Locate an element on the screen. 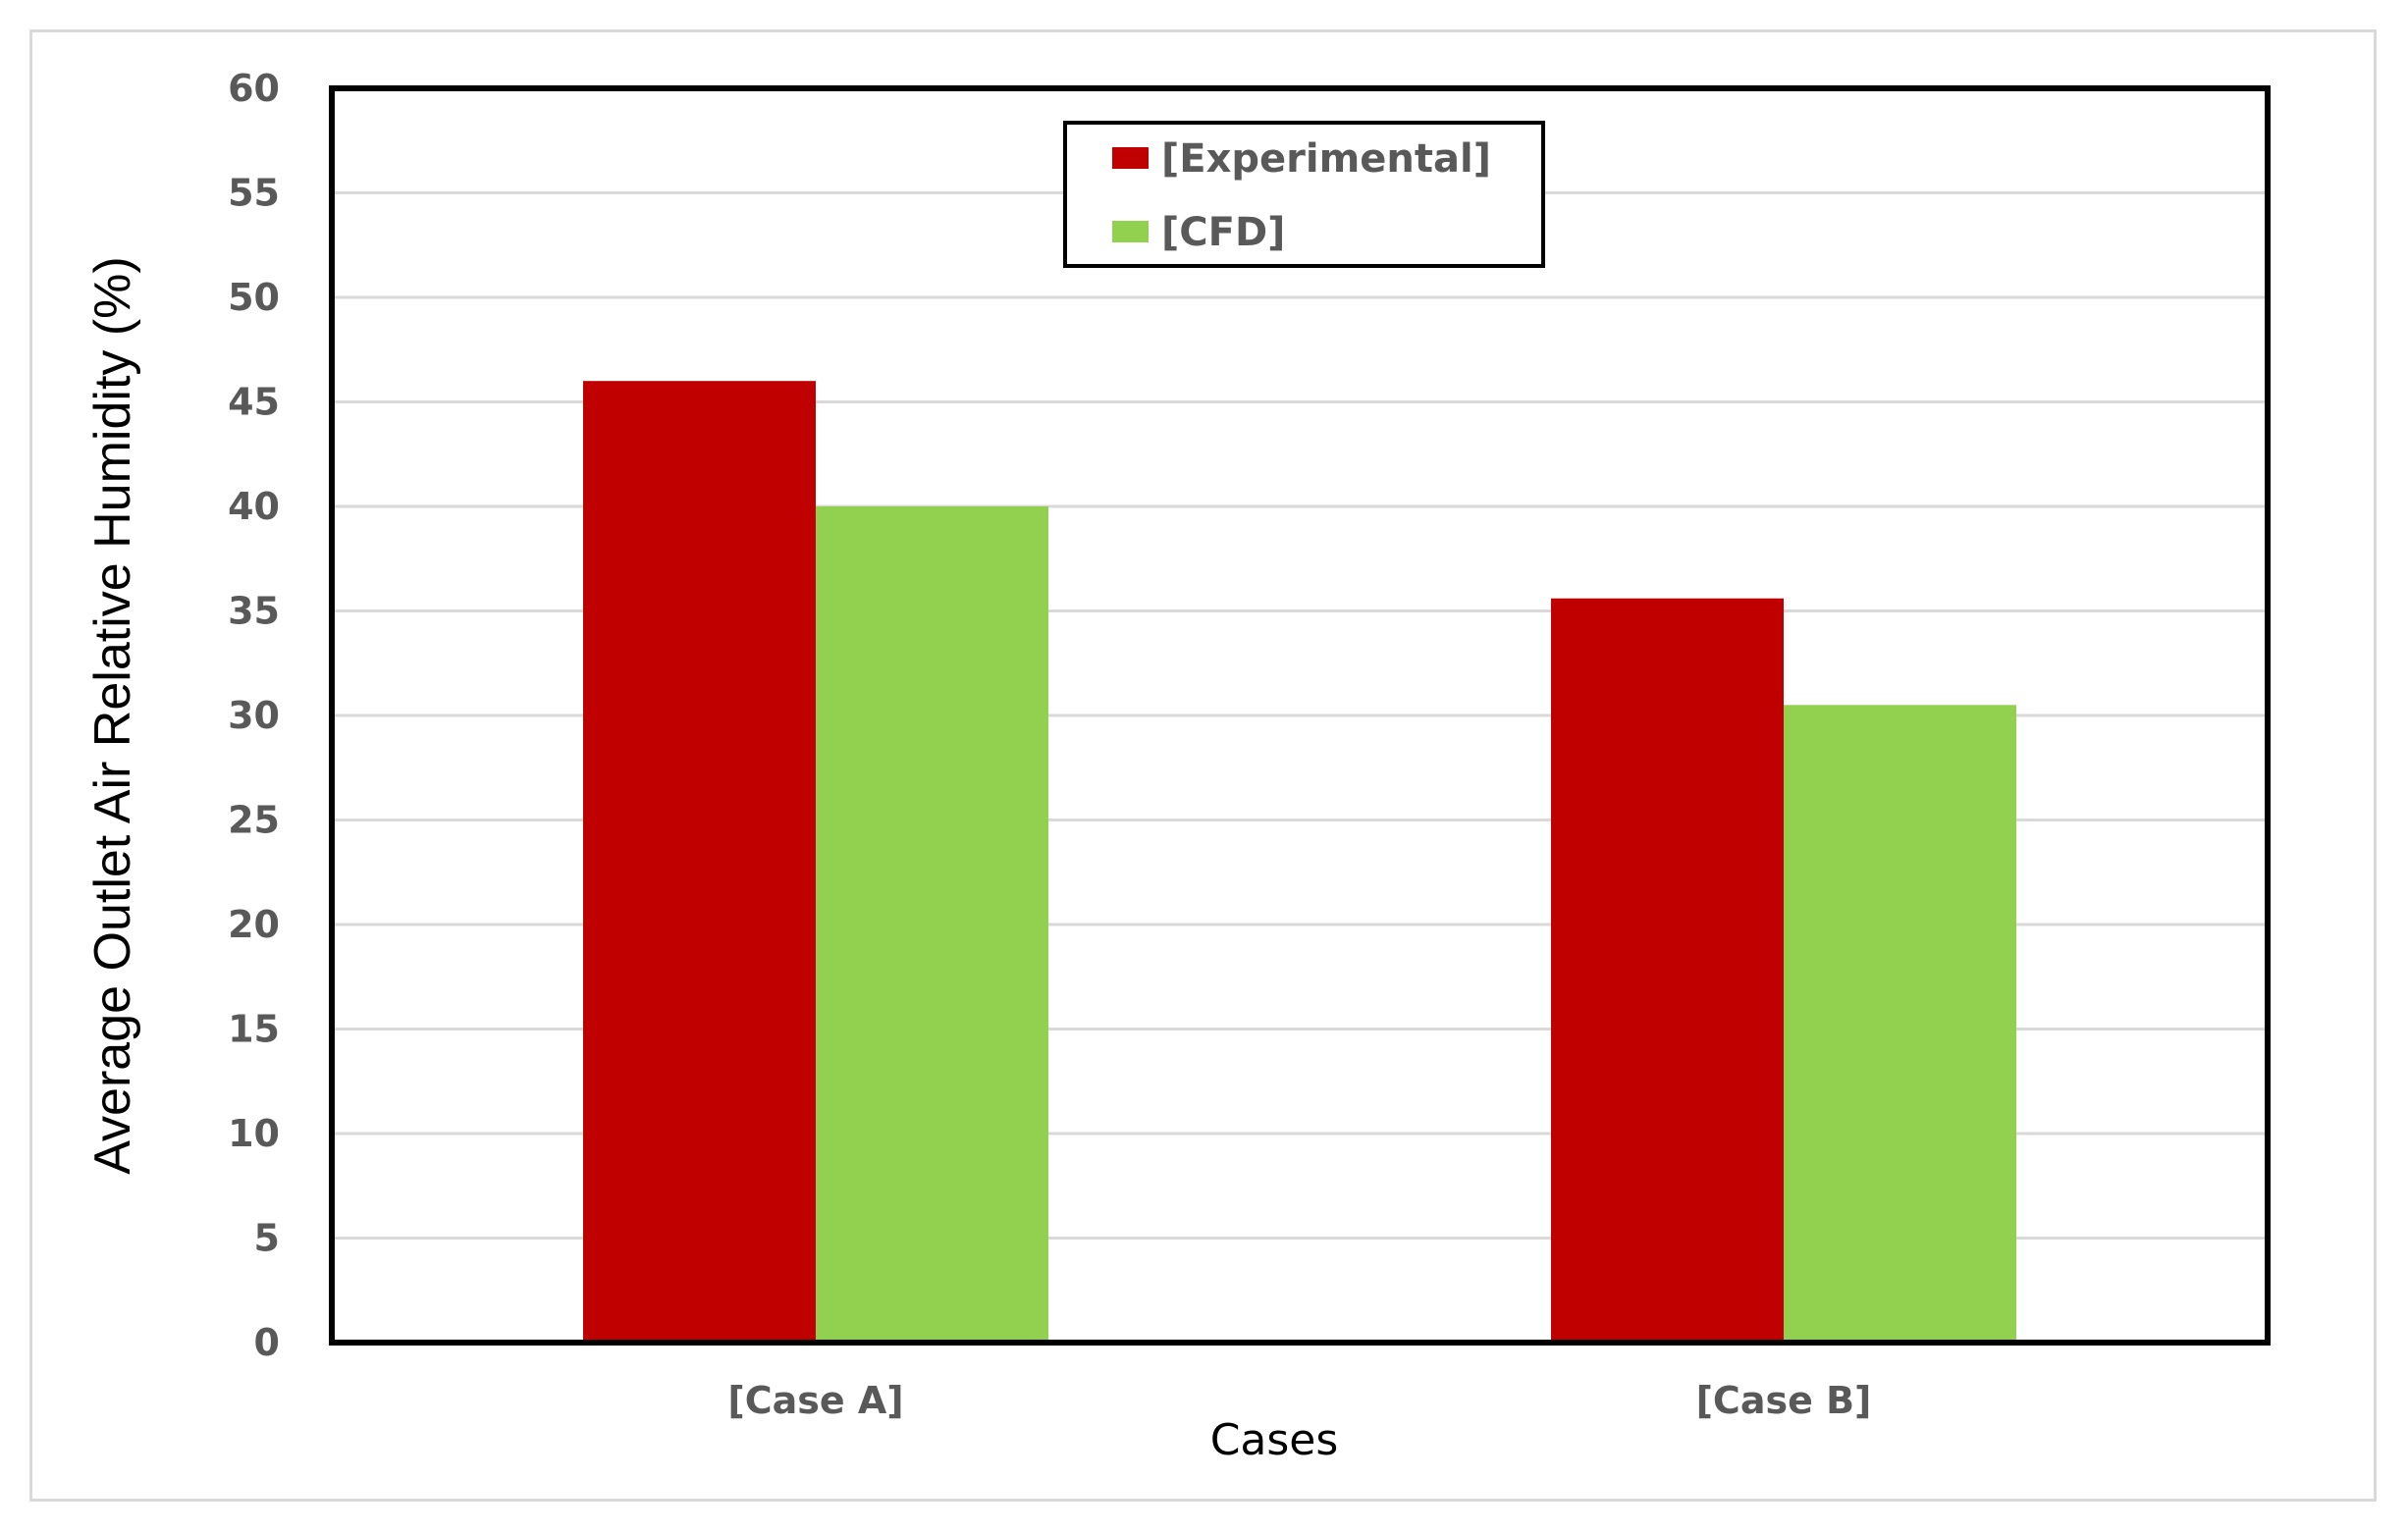 The image size is (2408, 1532). y-tick-60: 60 is located at coordinates (254, 88).